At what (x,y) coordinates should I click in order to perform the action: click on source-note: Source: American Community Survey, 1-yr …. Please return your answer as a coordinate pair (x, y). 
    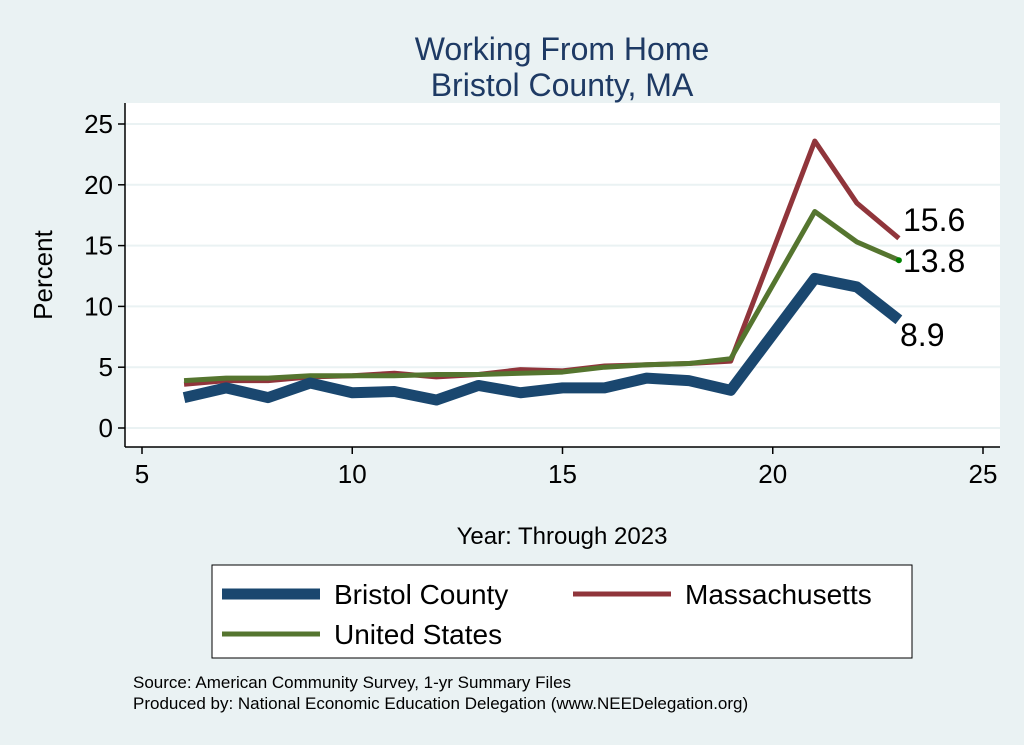
    Looking at the image, I should click on (352, 682).